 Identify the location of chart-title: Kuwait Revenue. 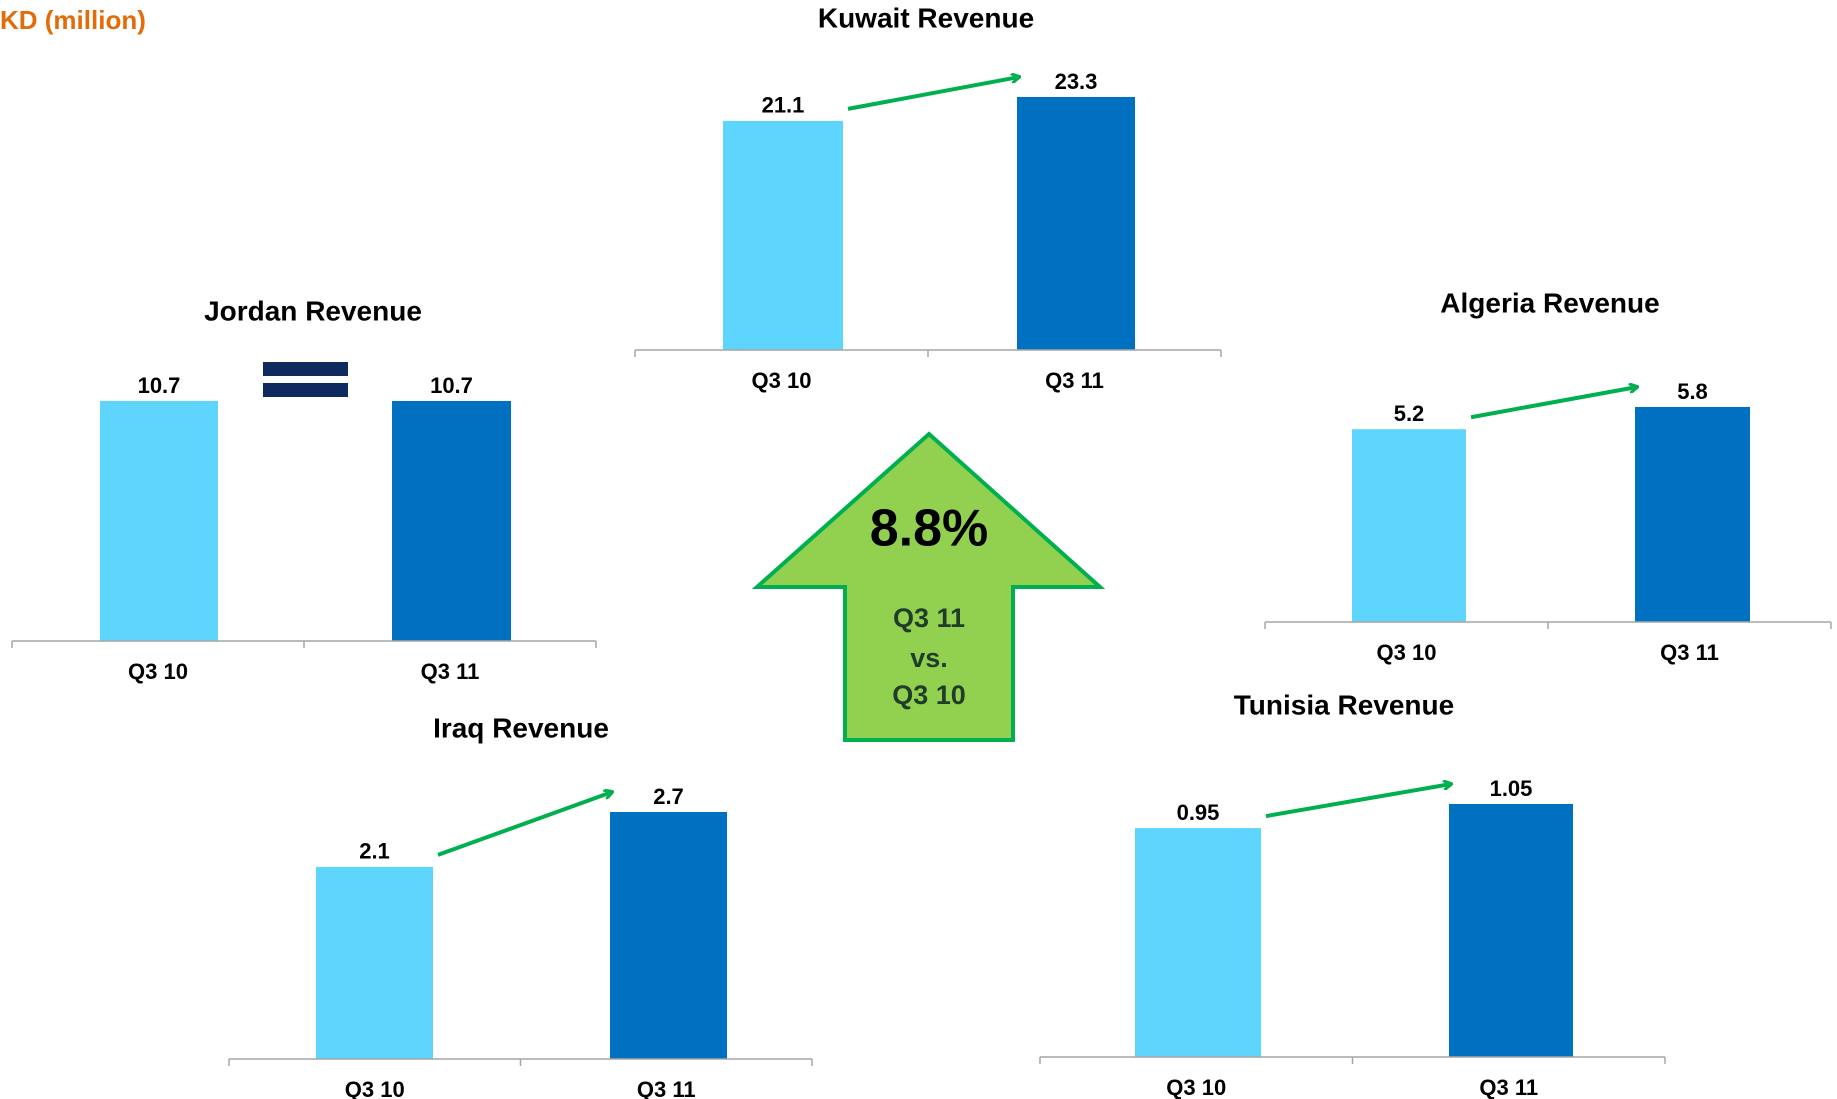
(926, 17).